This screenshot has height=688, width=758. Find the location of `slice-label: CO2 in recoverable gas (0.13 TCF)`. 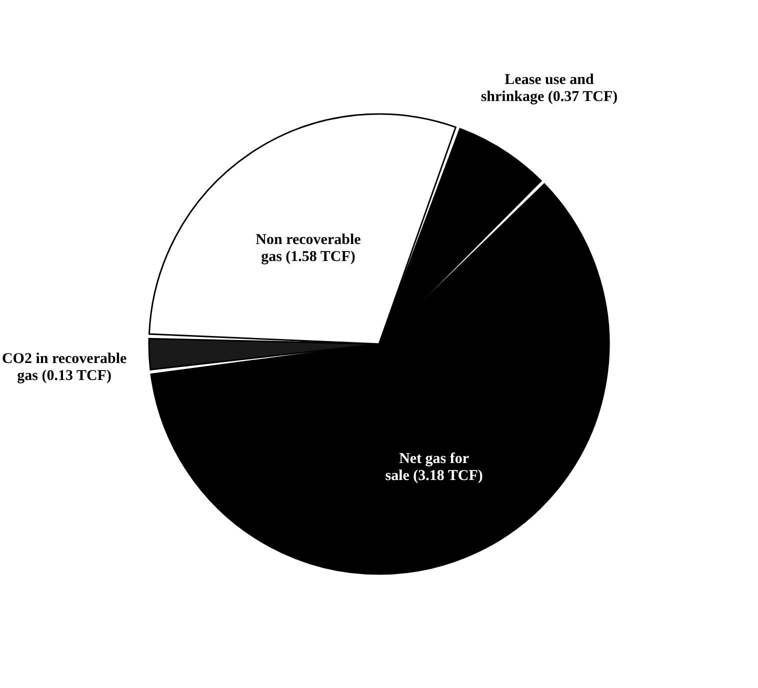

slice-label: CO2 in recoverable gas (0.13 TCF) is located at coordinates (64, 367).